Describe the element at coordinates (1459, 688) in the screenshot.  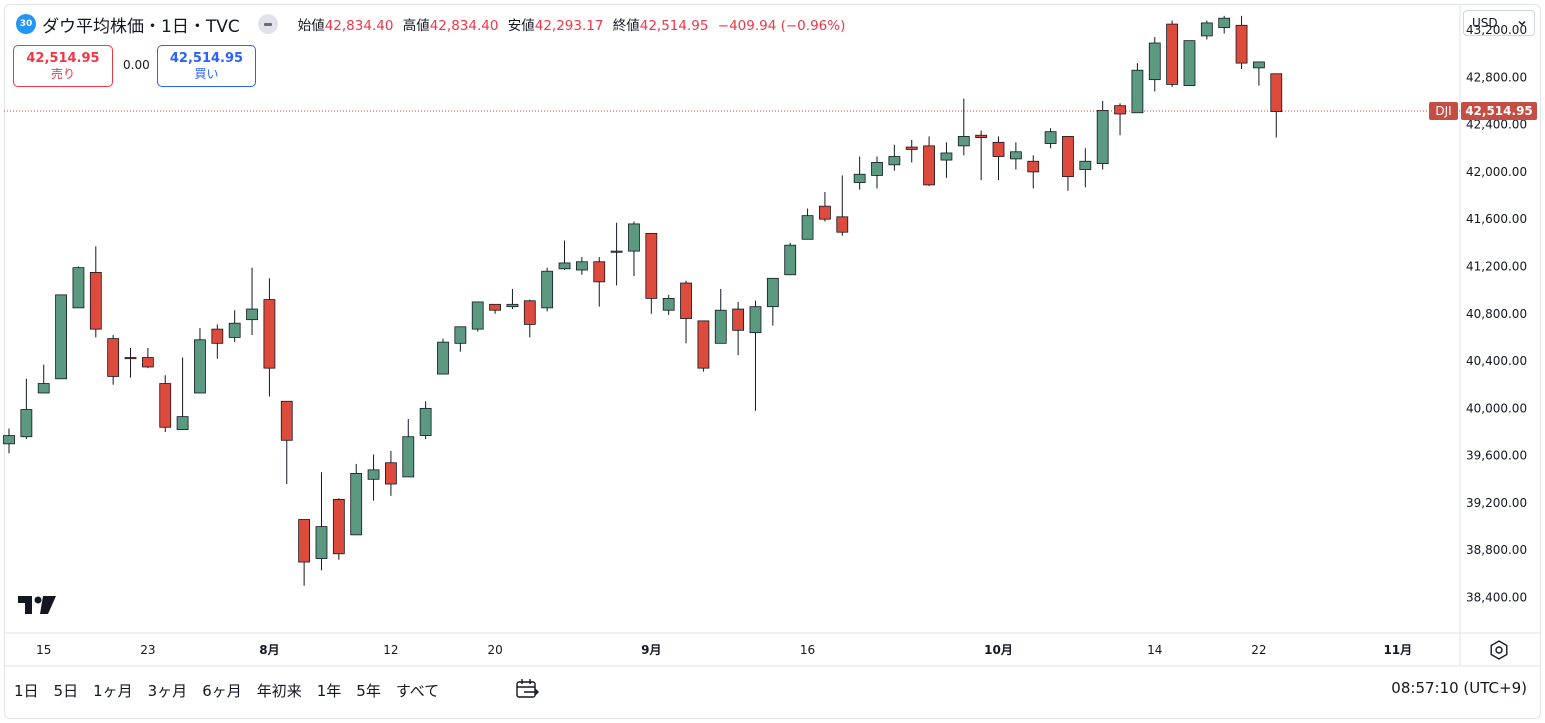
I see `clock: 08:57:10 (UTC+9)` at that location.